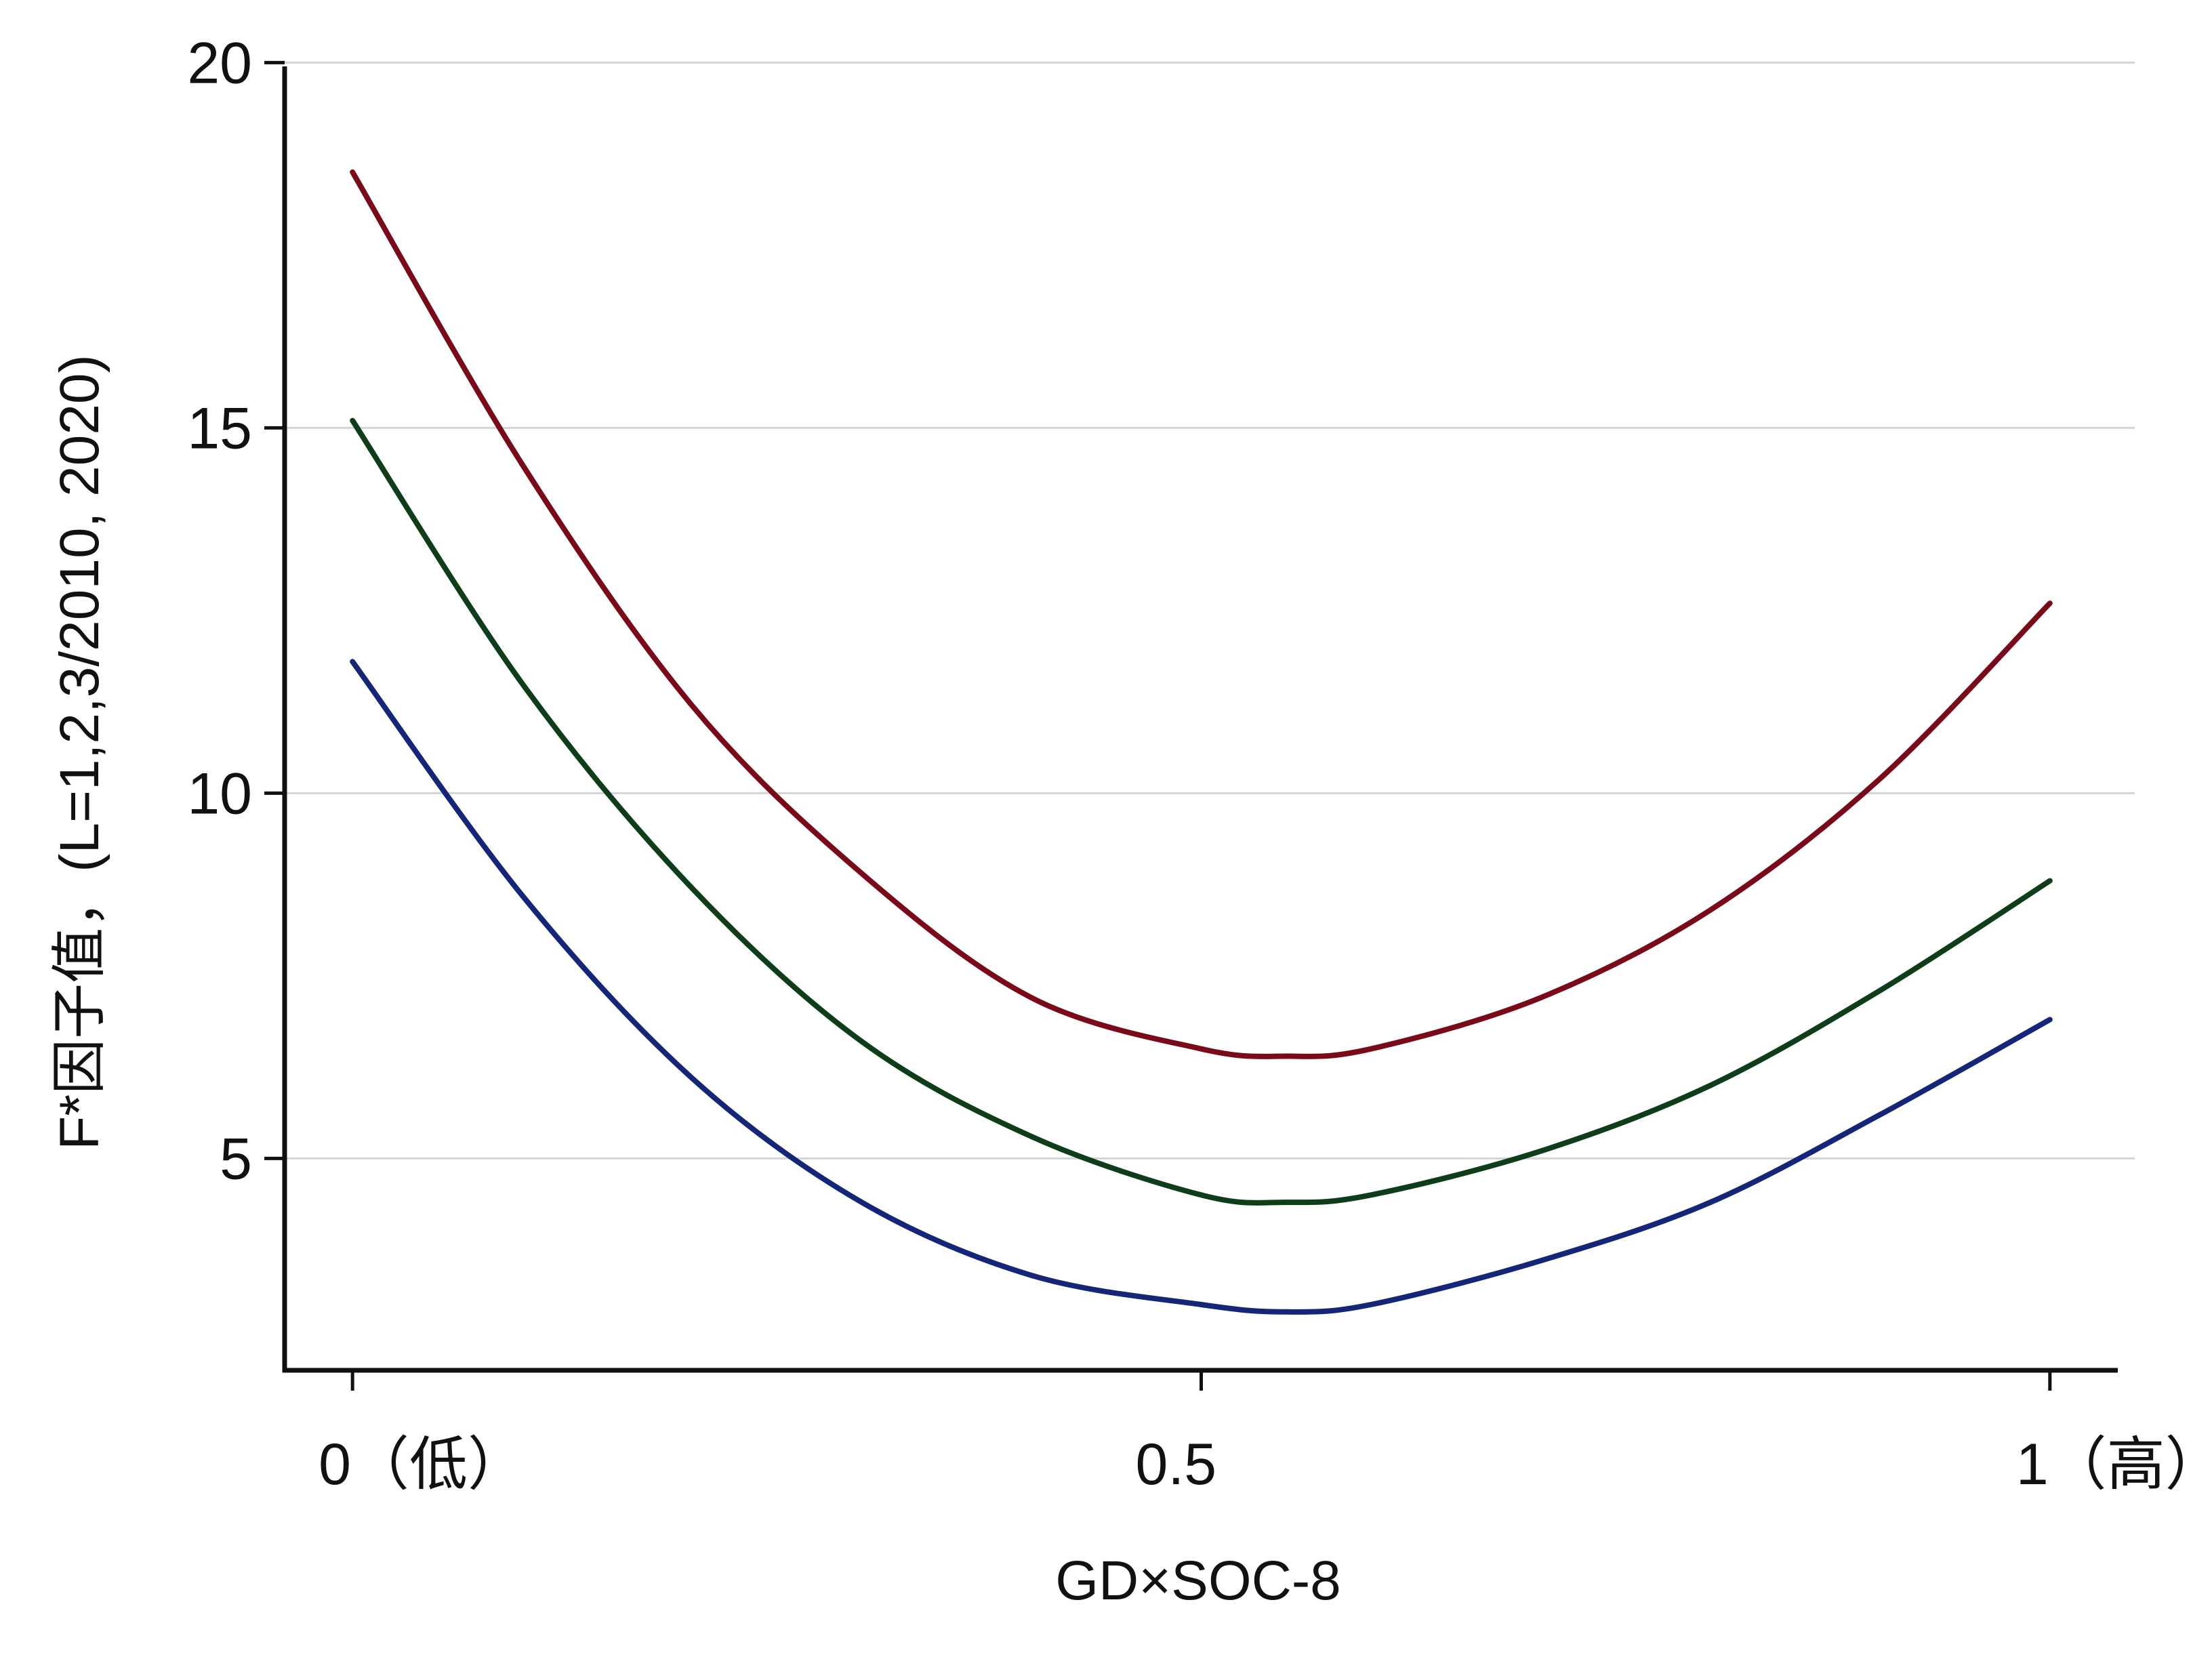 The image size is (2212, 1659). Describe the element at coordinates (80, 752) in the screenshot. I see `y-axis-title: F*因子值，(L=1,2,3/2010, 2020)` at that location.